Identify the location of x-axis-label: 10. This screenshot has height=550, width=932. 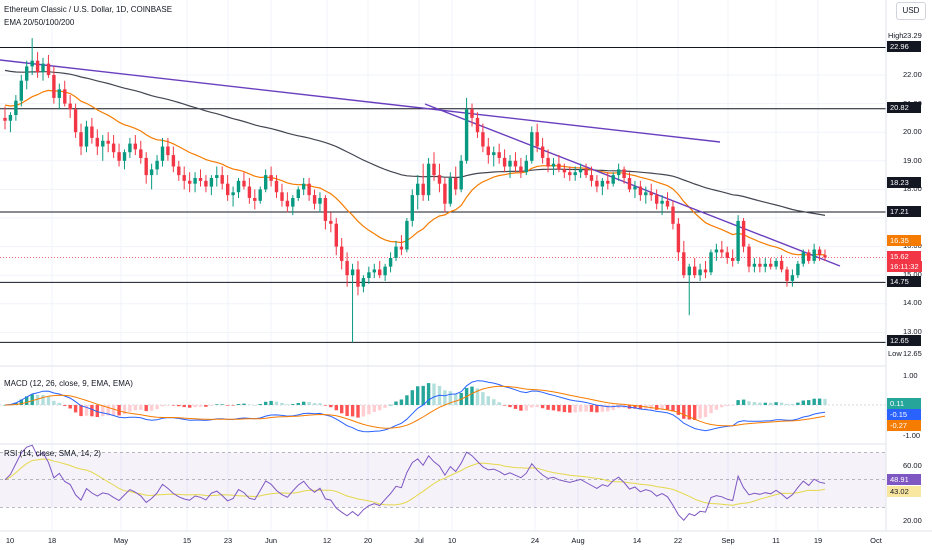
(452, 540).